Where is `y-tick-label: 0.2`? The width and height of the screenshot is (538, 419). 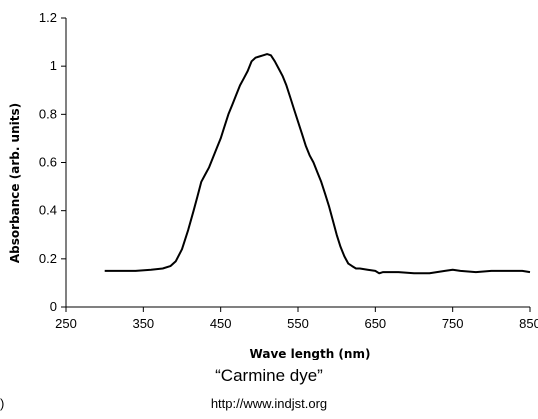
y-tick-label: 0.2 is located at coordinates (48, 258).